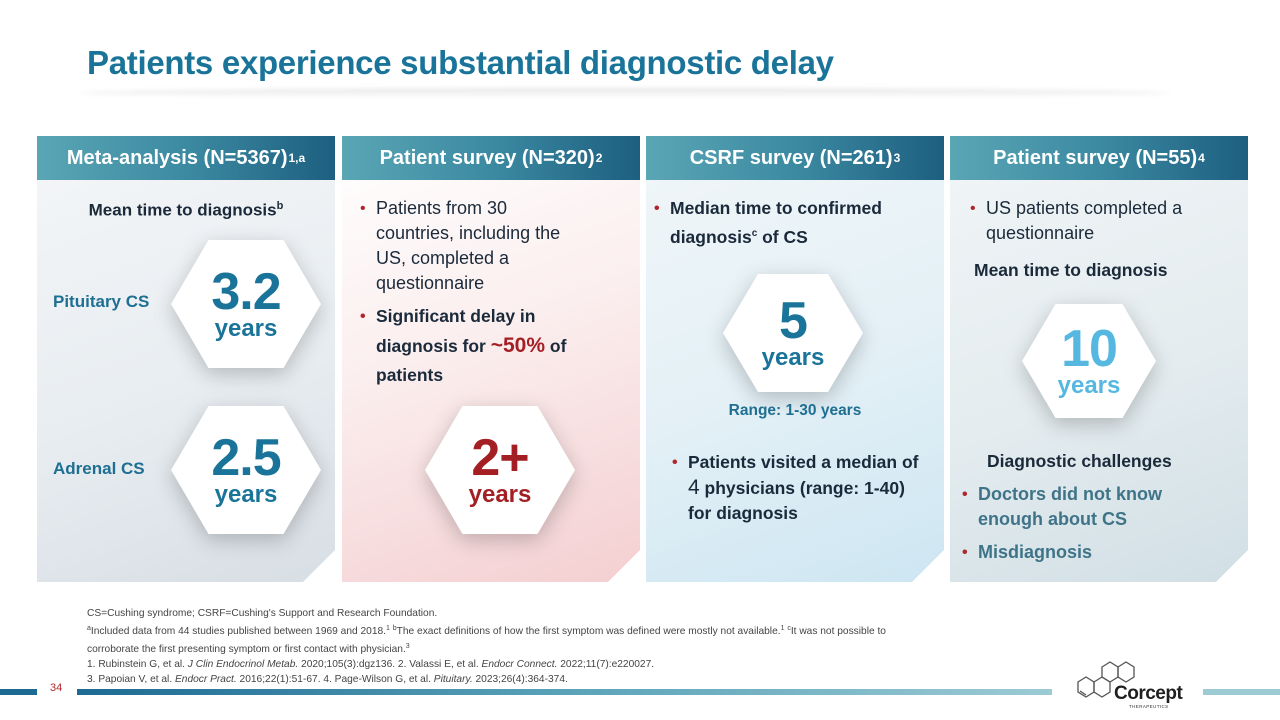 The image size is (1280, 720). What do you see at coordinates (838, 631) in the screenshot?
I see `footnote-text: It was not possible to` at bounding box center [838, 631].